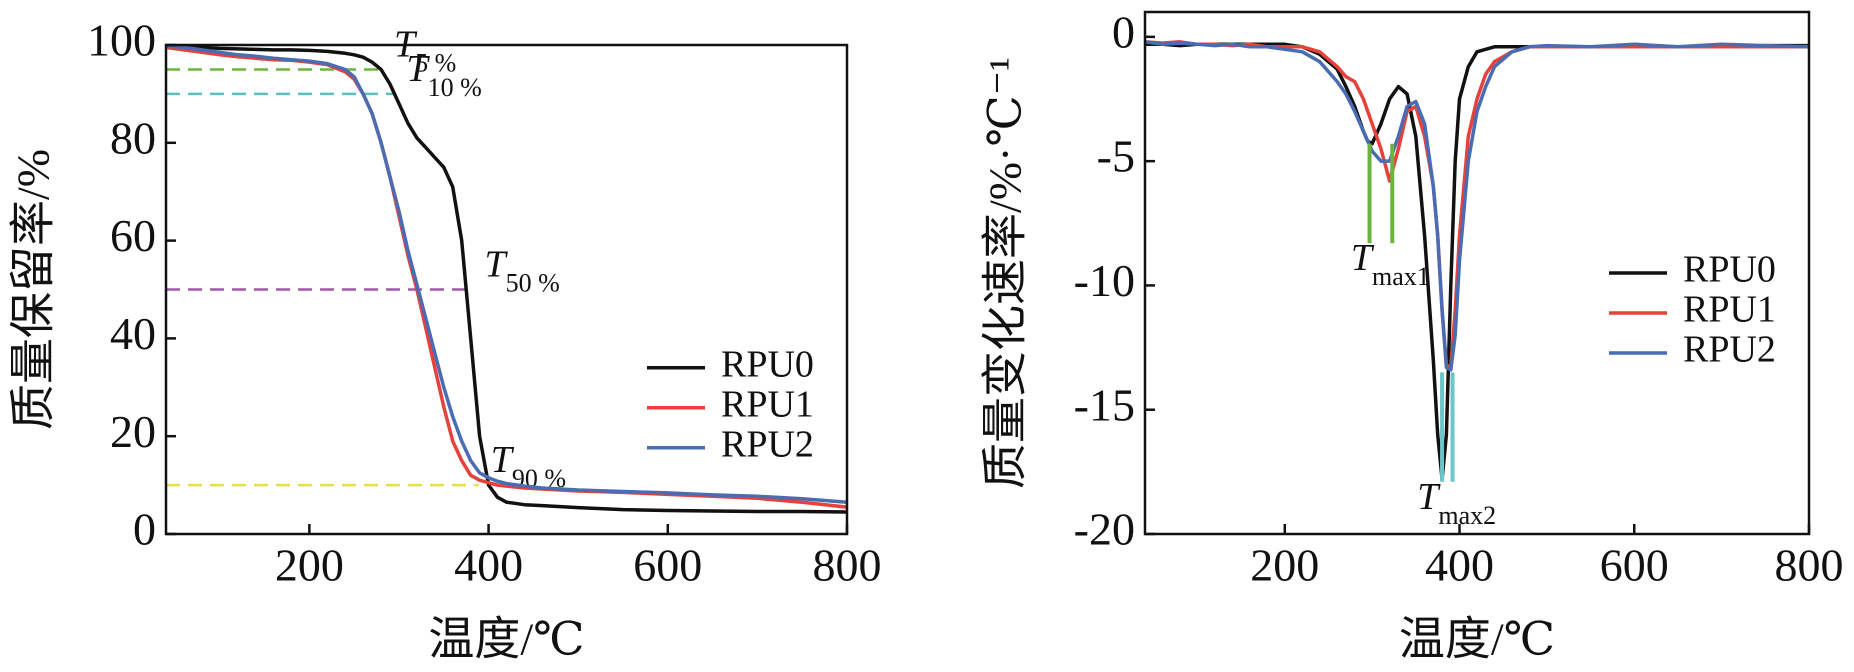 This screenshot has height=672, width=1854. What do you see at coordinates (1116, 156) in the screenshot?
I see `y-tick-label: -5` at bounding box center [1116, 156].